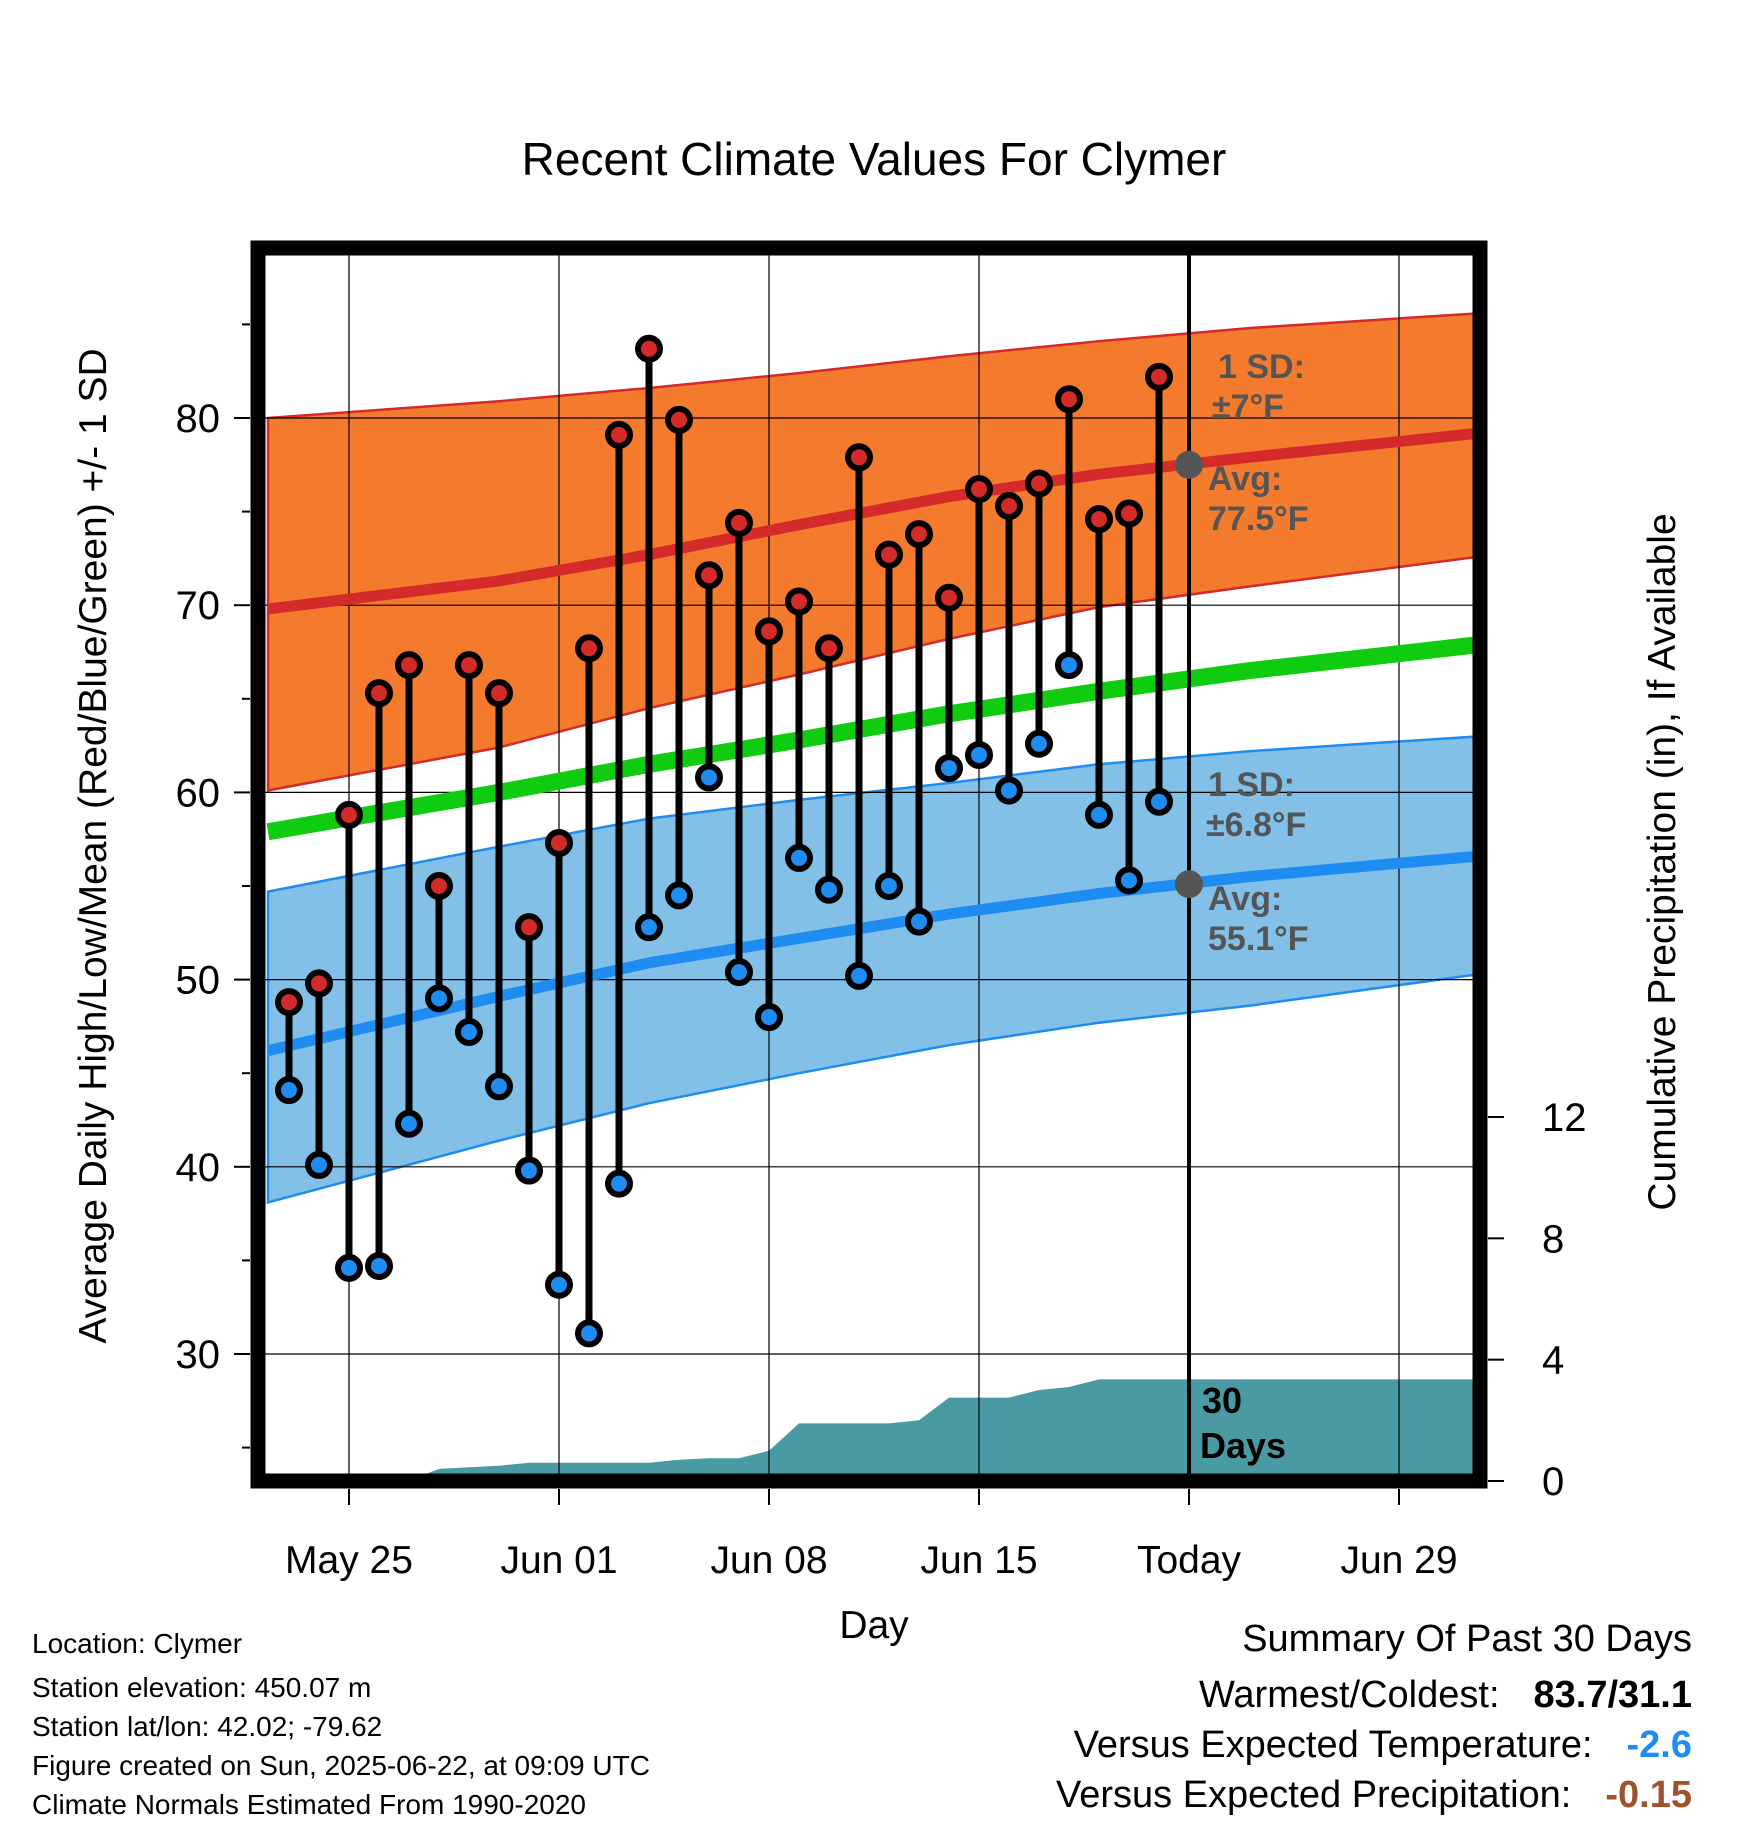 The height and width of the screenshot is (1828, 1748). Describe the element at coordinates (1659, 1745) in the screenshot. I see `versus-temp-value: -2.6` at that location.